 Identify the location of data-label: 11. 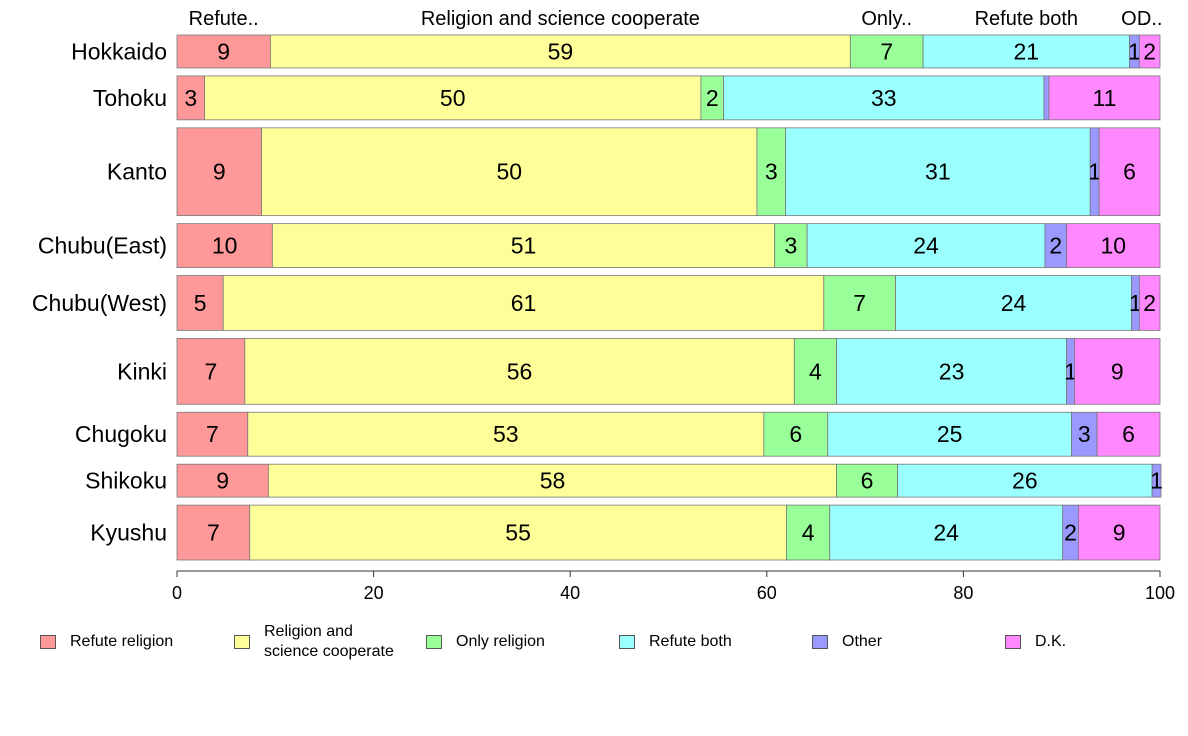
(1105, 98).